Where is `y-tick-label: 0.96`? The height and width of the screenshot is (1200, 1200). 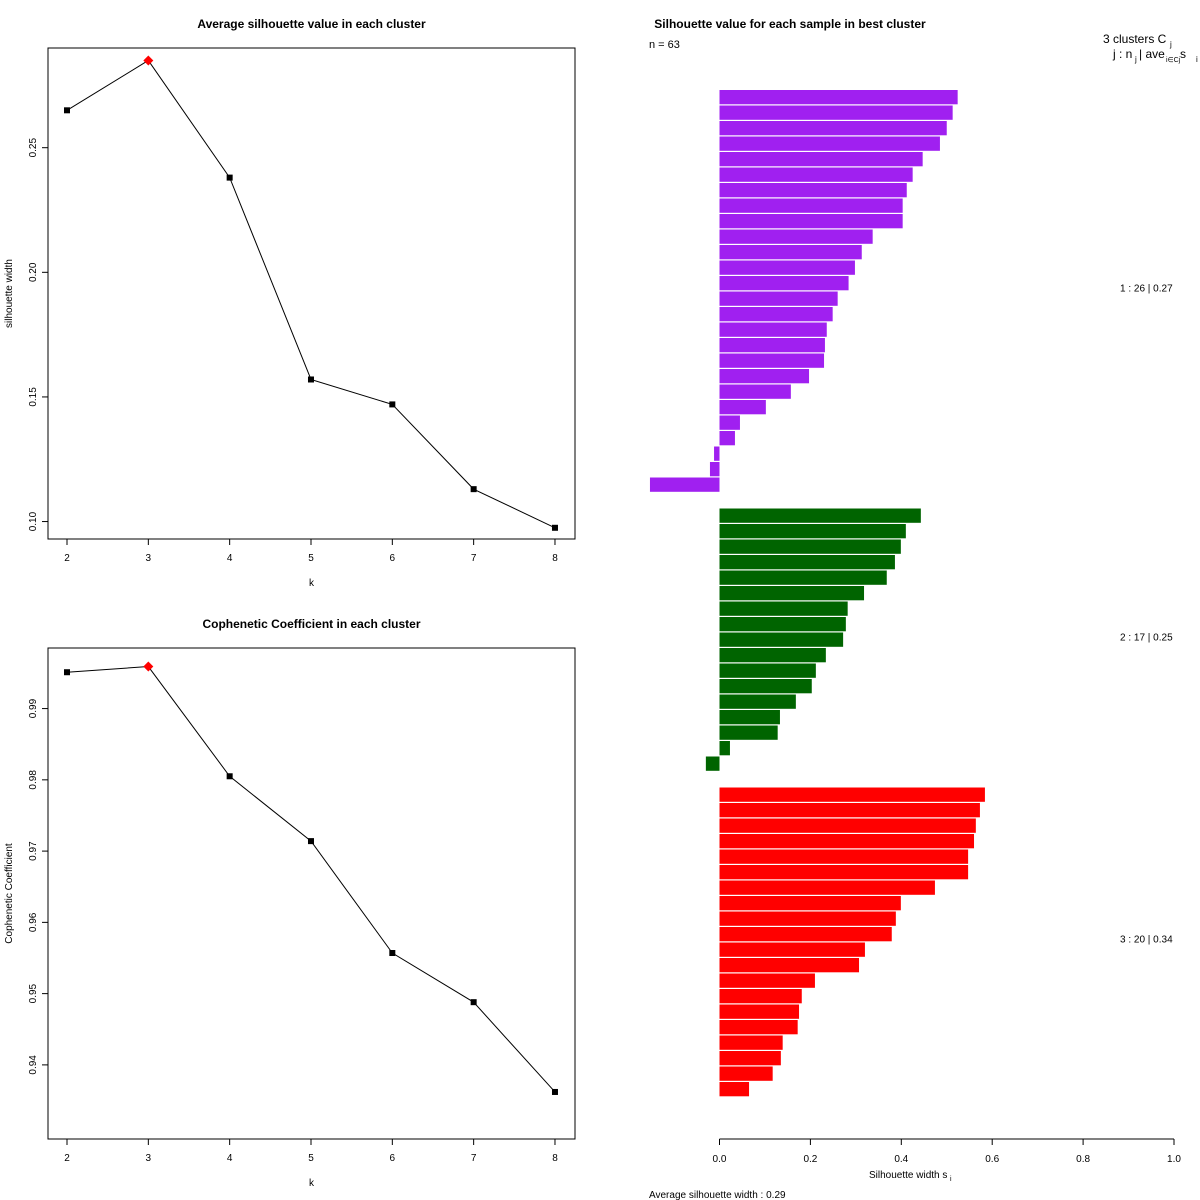 y-tick-label: 0.96 is located at coordinates (33, 922).